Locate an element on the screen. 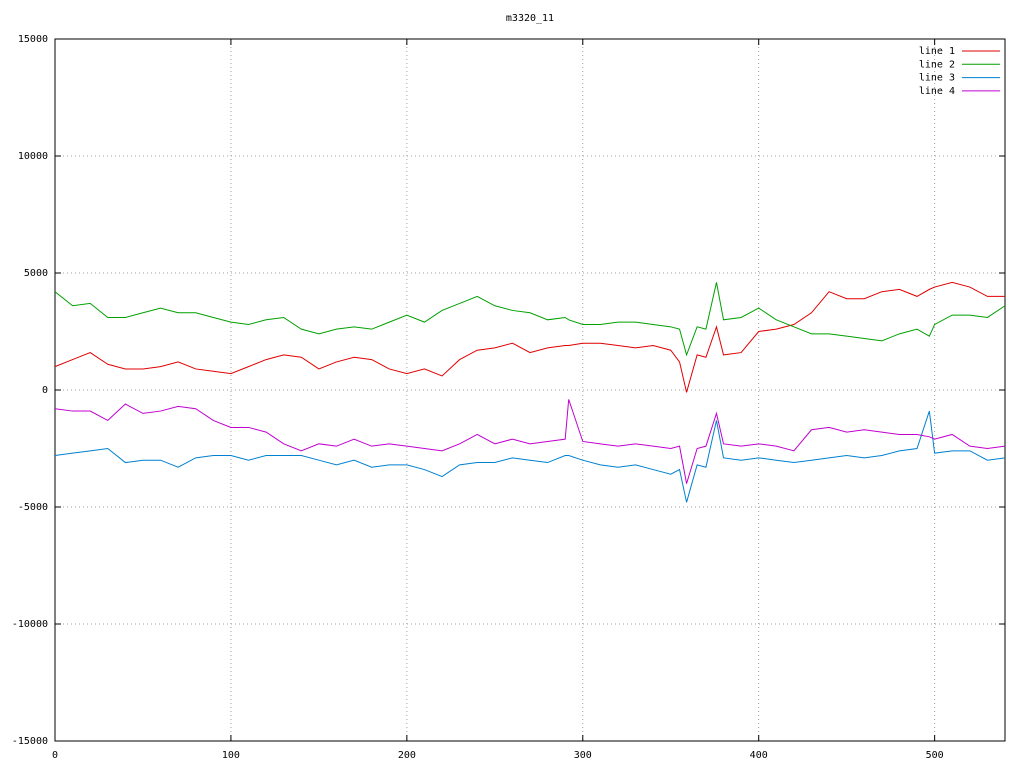 This screenshot has width=1024, height=768. x-tick-label: 0 is located at coordinates (55, 755).